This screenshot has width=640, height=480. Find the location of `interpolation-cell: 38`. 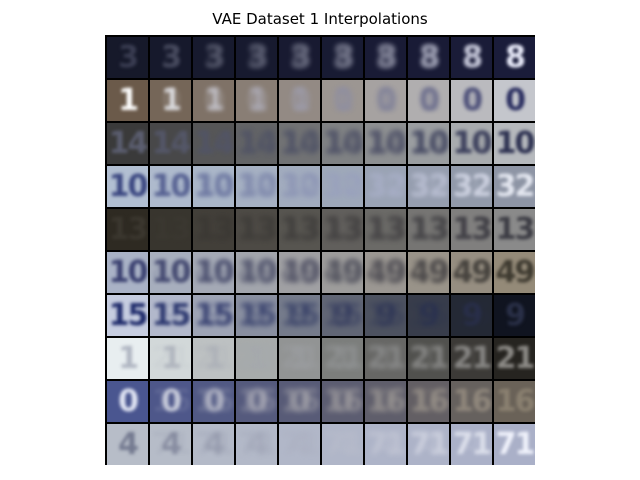

interpolation-cell: 38 is located at coordinates (514, 57).